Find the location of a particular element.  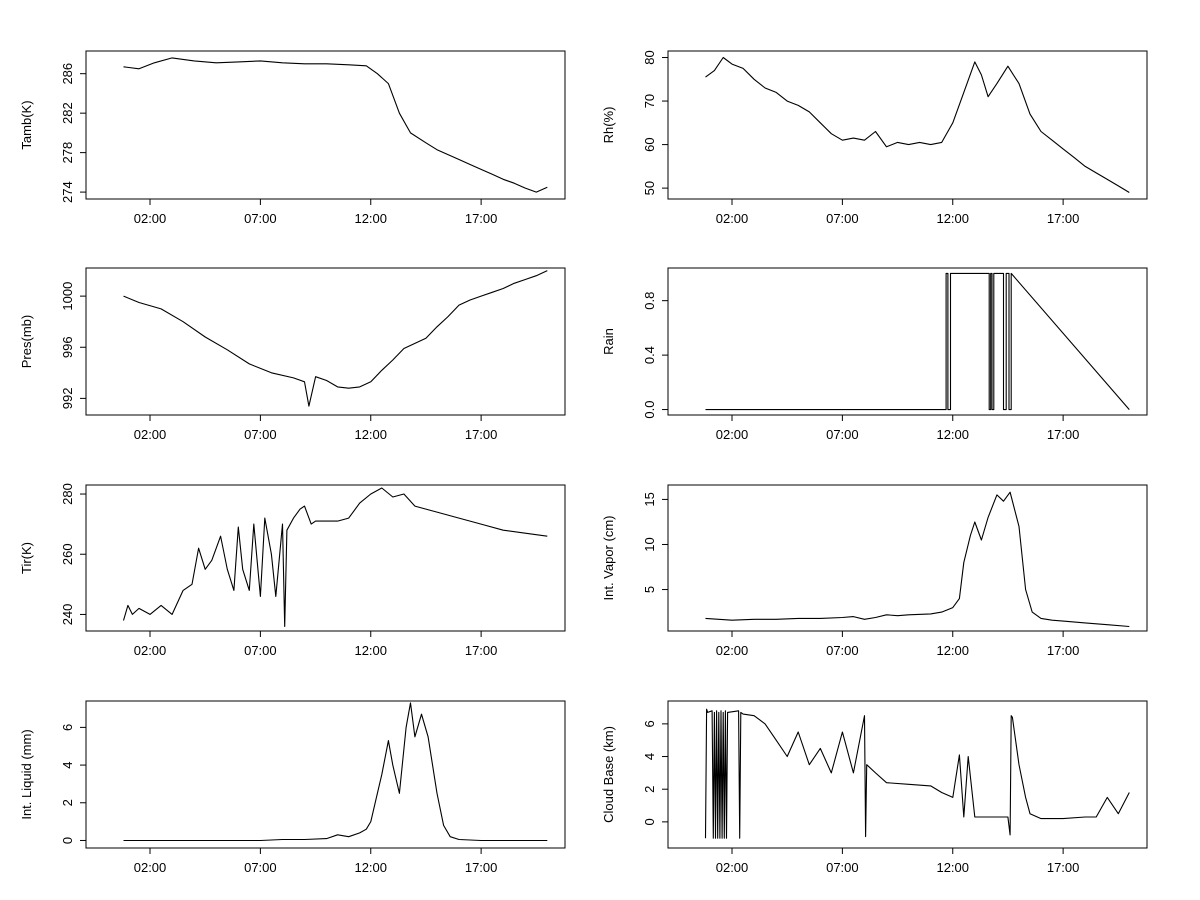

y-axis-title: Tamb(K) is located at coordinates (26, 124).